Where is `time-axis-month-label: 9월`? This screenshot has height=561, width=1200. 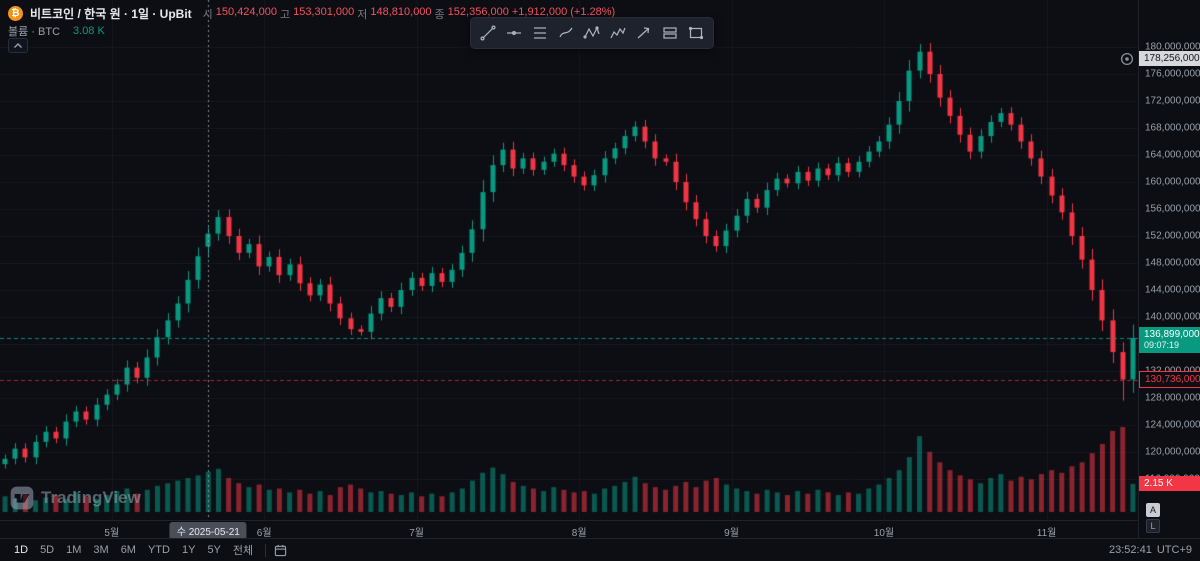 time-axis-month-label: 9월 is located at coordinates (731, 533).